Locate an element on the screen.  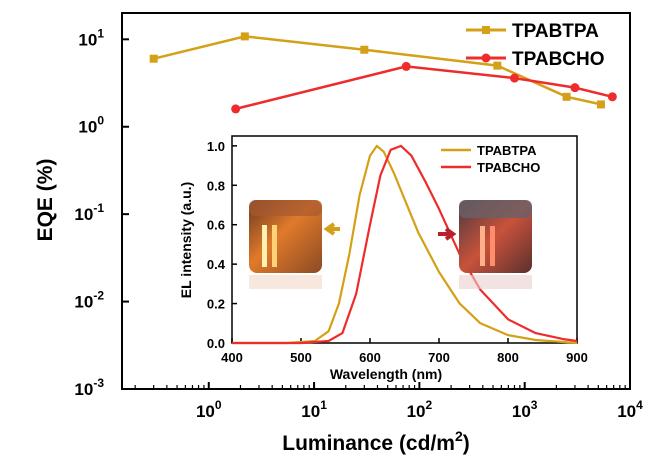
main-y-axis-title: EQE (%) is located at coordinates (45, 200).